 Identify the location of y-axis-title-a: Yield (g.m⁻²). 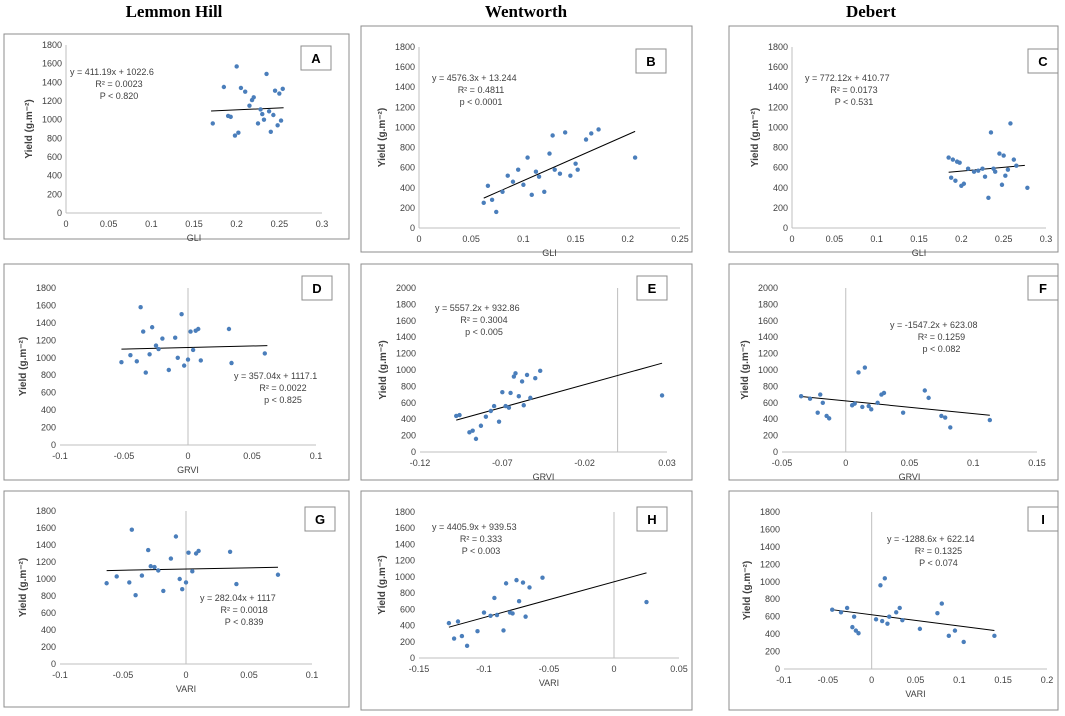
(29, 128).